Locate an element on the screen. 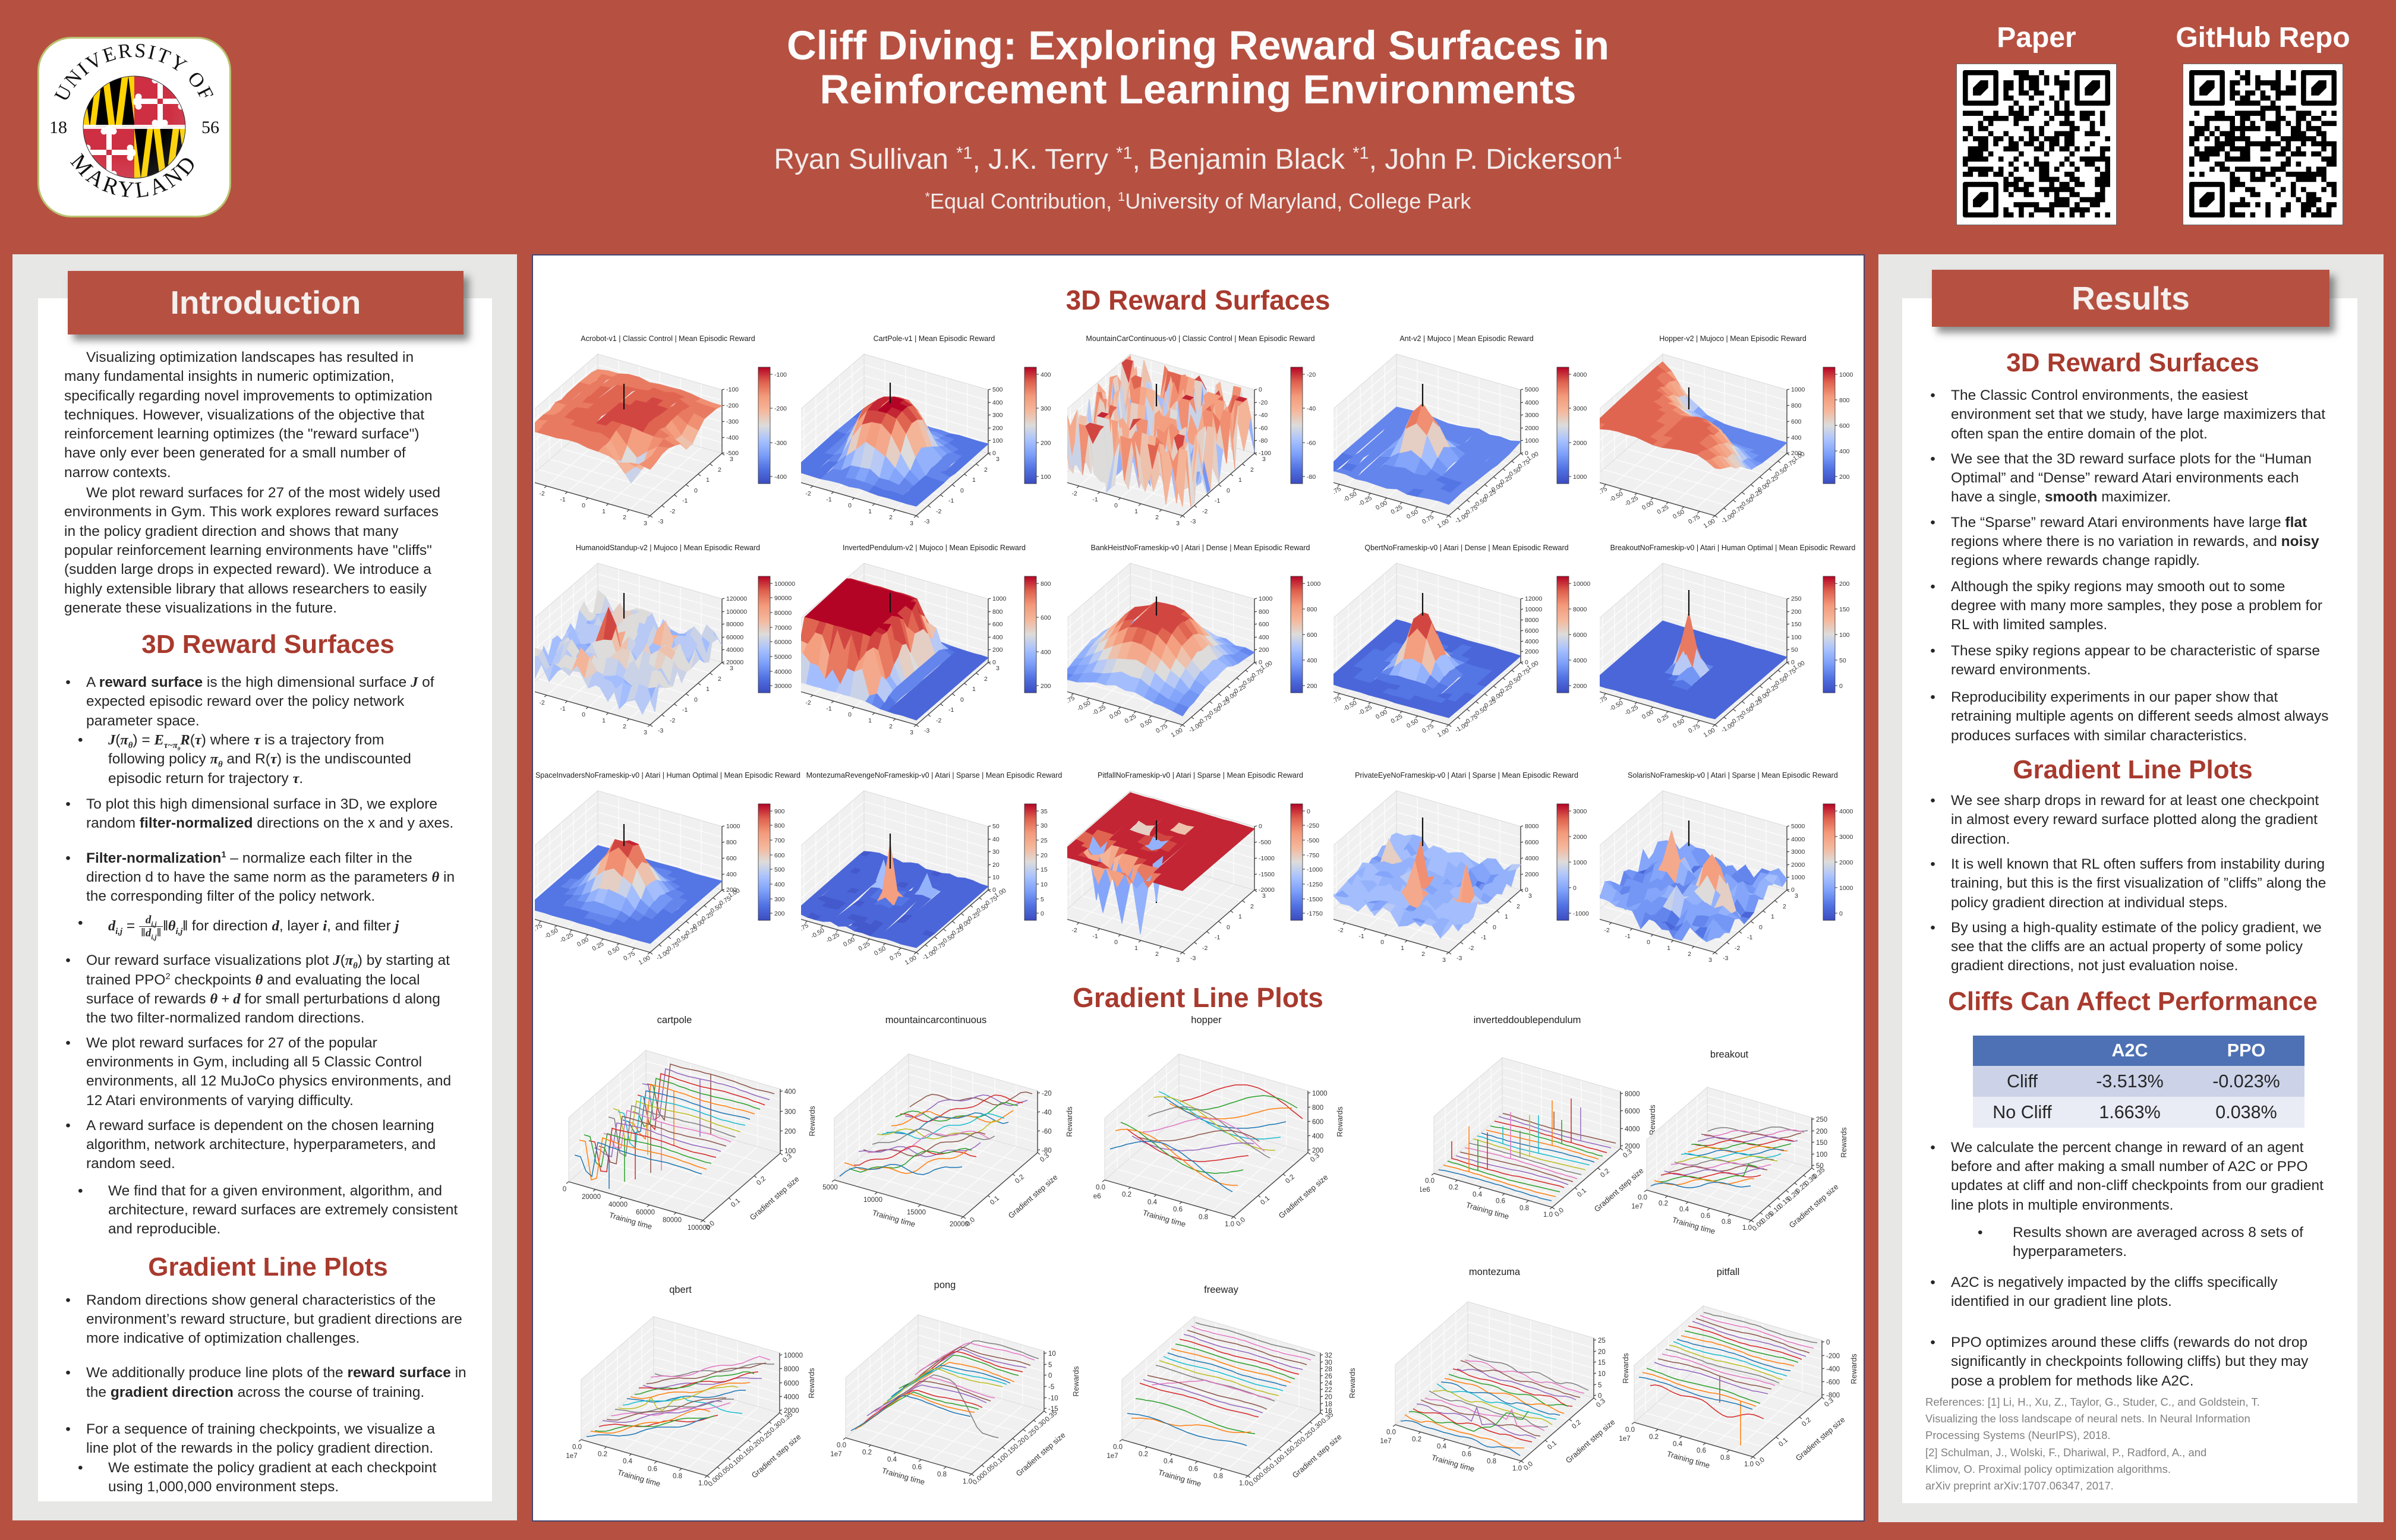 This screenshot has width=2396, height=1540. svg-text: 80000 is located at coordinates (734, 624).